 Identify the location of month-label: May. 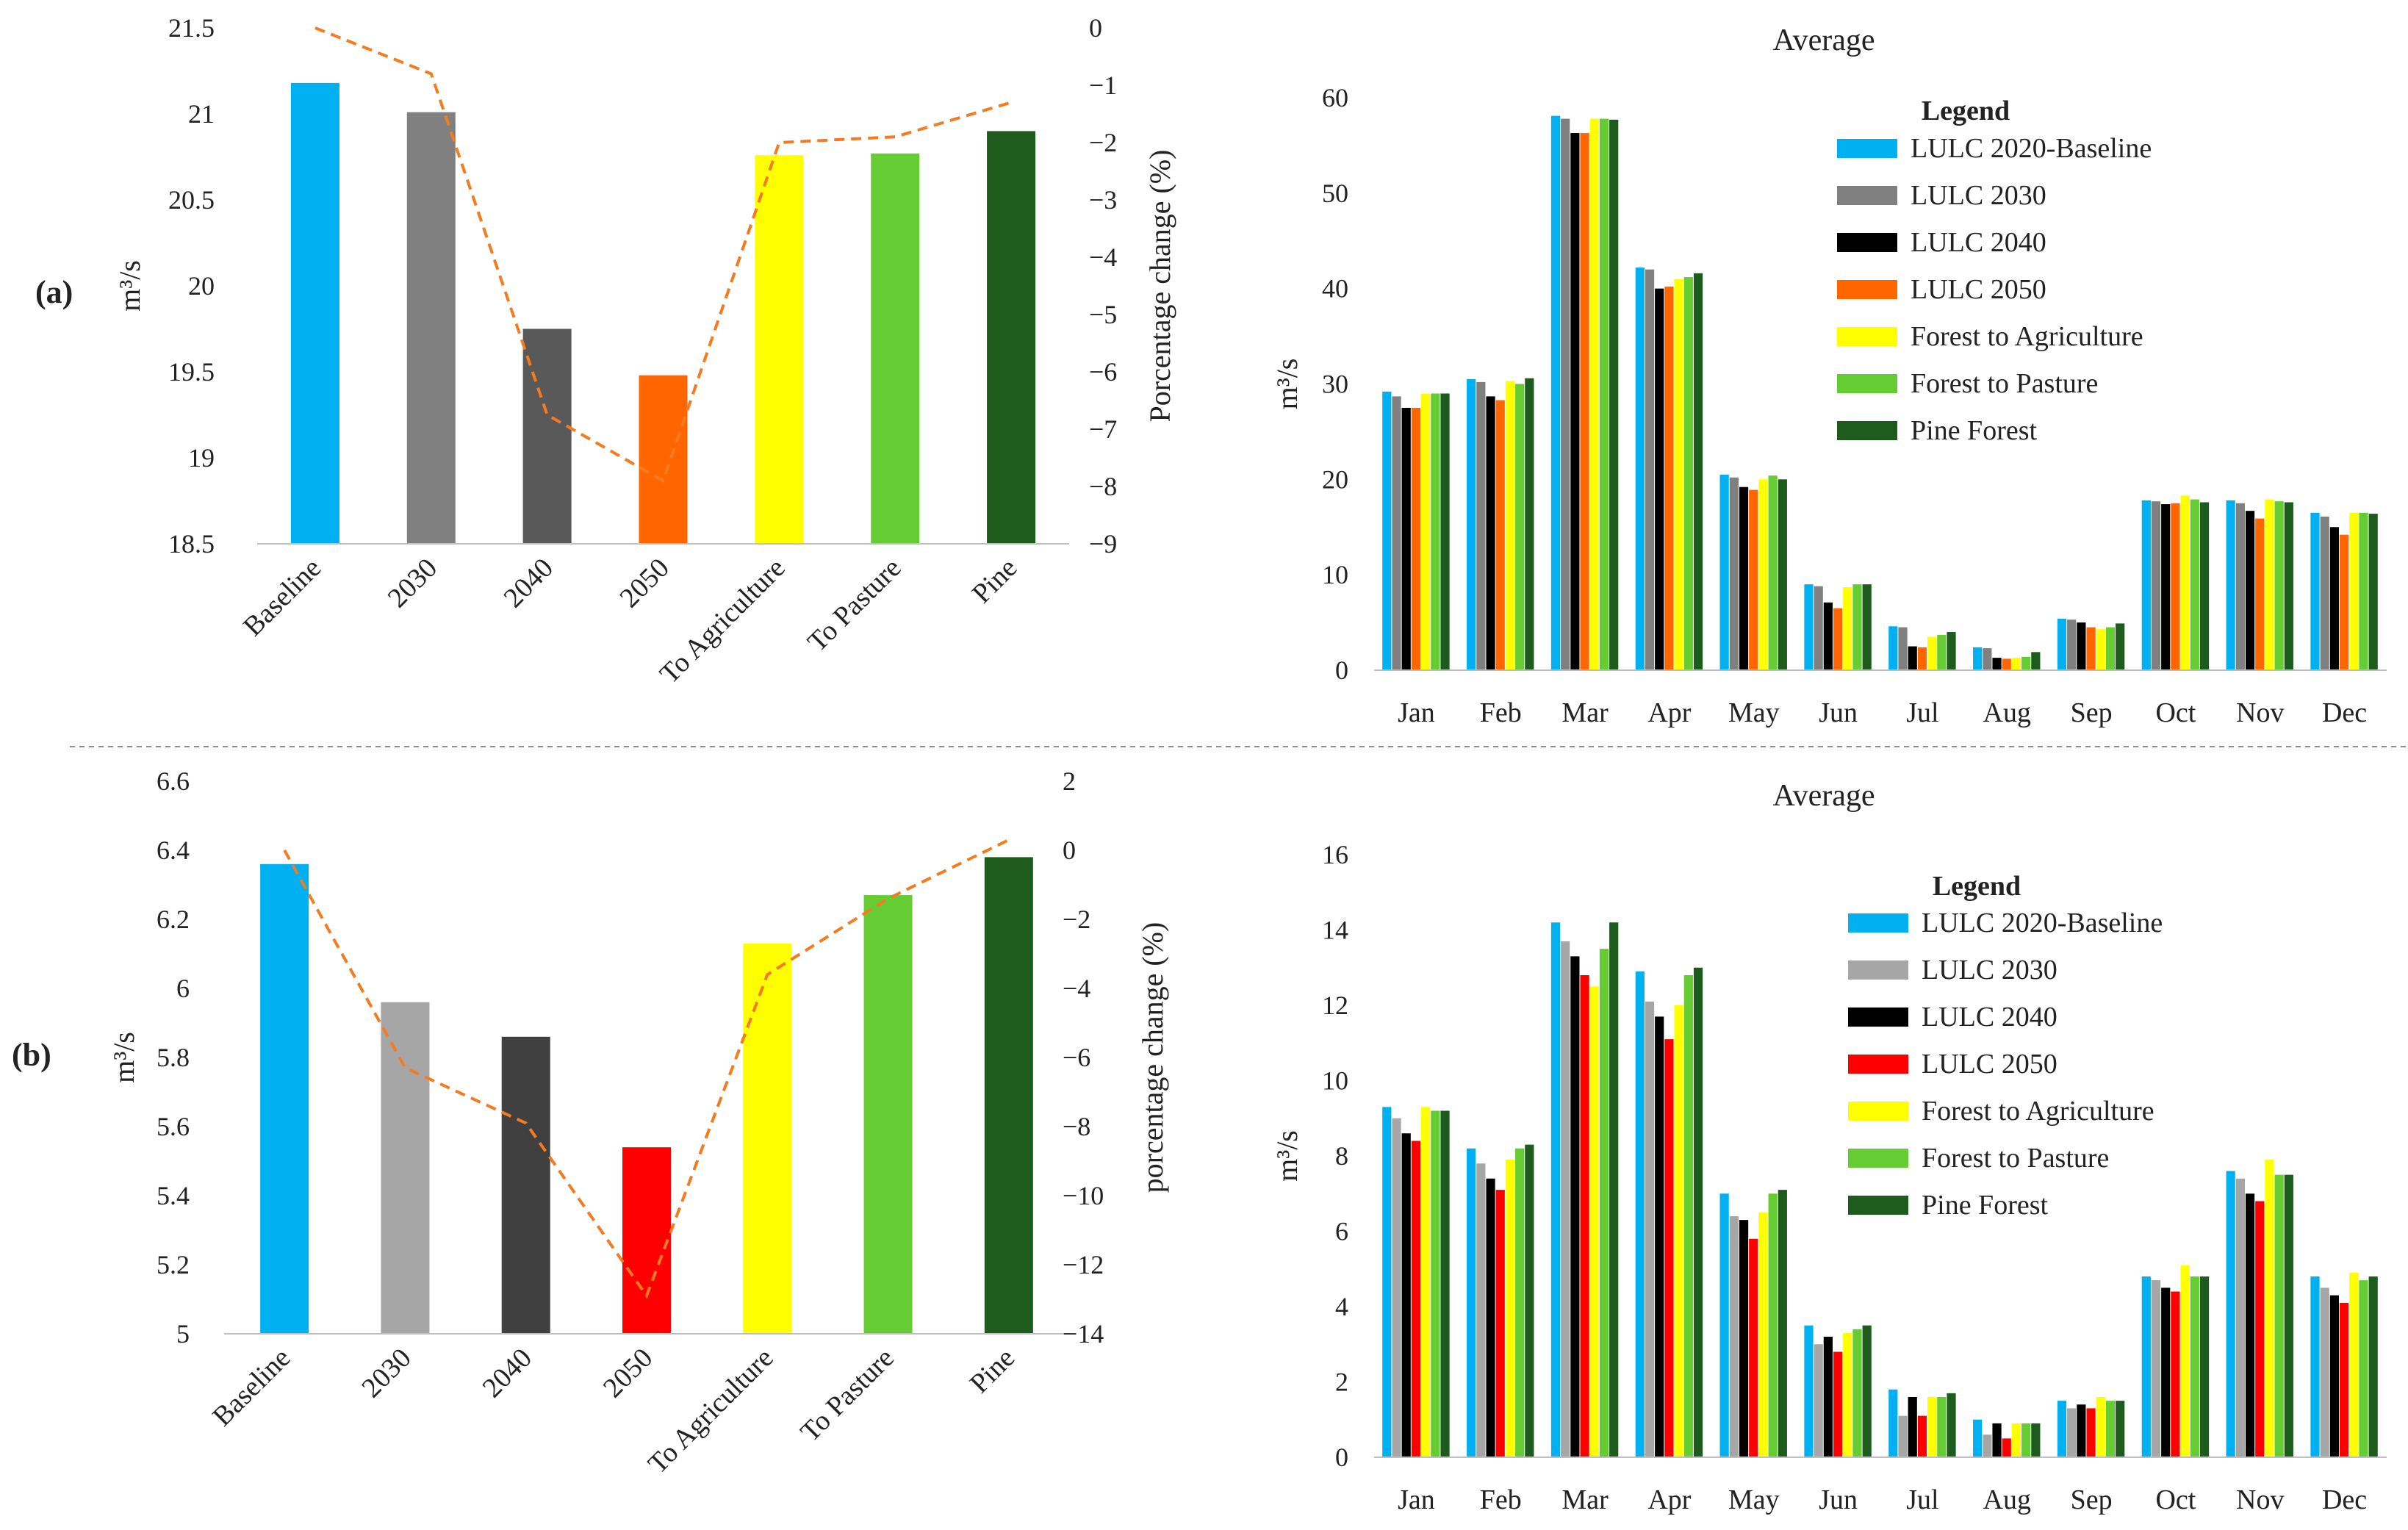
(1754, 1499).